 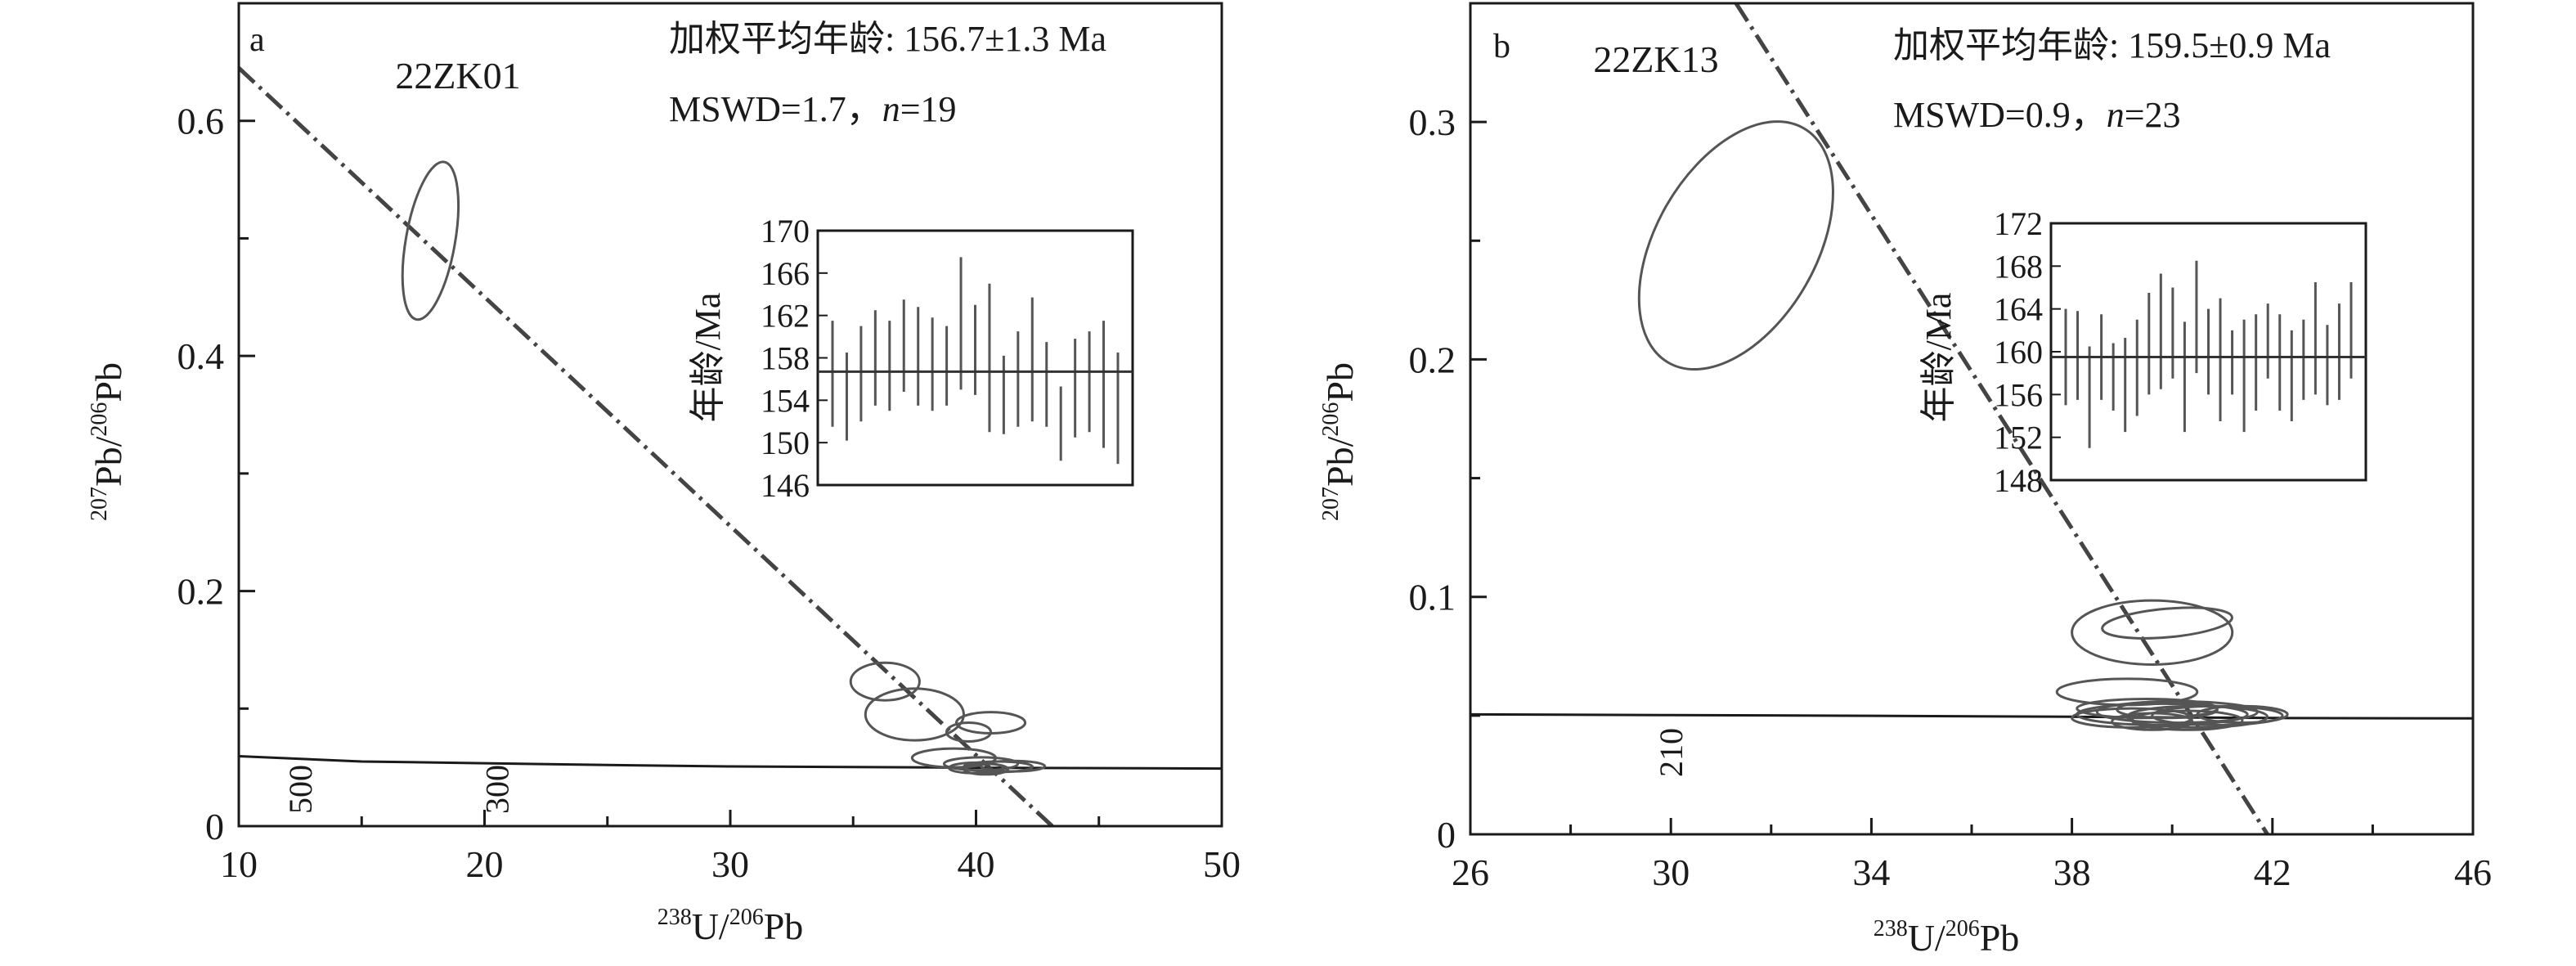 What do you see at coordinates (776, 109) in the screenshot?
I see `mswd-text: MSWD=1.7，` at bounding box center [776, 109].